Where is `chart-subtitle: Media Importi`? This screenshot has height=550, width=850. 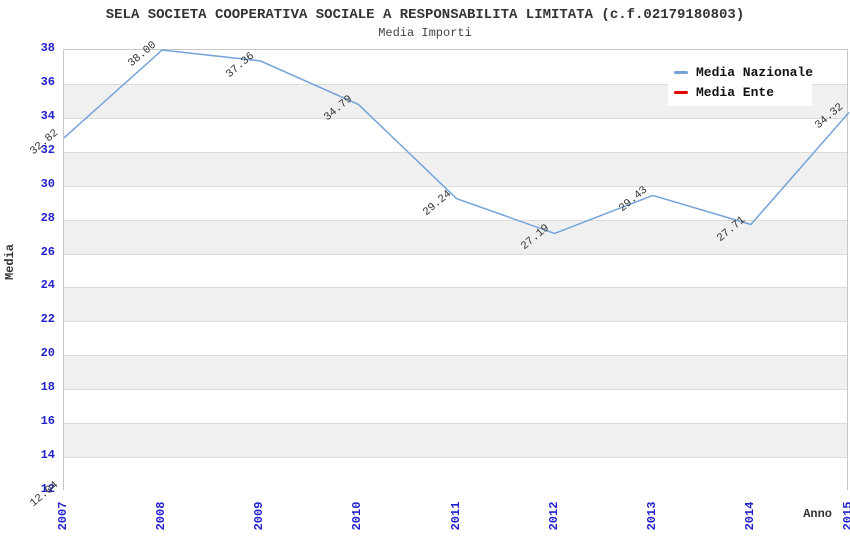 chart-subtitle: Media Importi is located at coordinates (425, 33).